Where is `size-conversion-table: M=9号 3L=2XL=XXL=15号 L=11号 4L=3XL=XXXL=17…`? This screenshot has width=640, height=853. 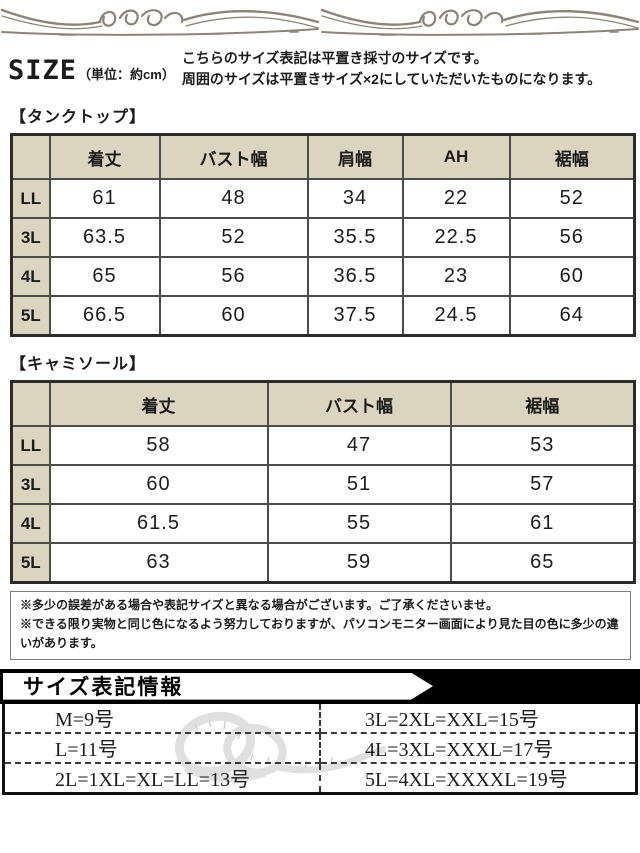
size-conversion-table: M=9号 3L=2XL=XXL=15号 L=11号 4L=3XL=XXXL=17… is located at coordinates (320, 749).